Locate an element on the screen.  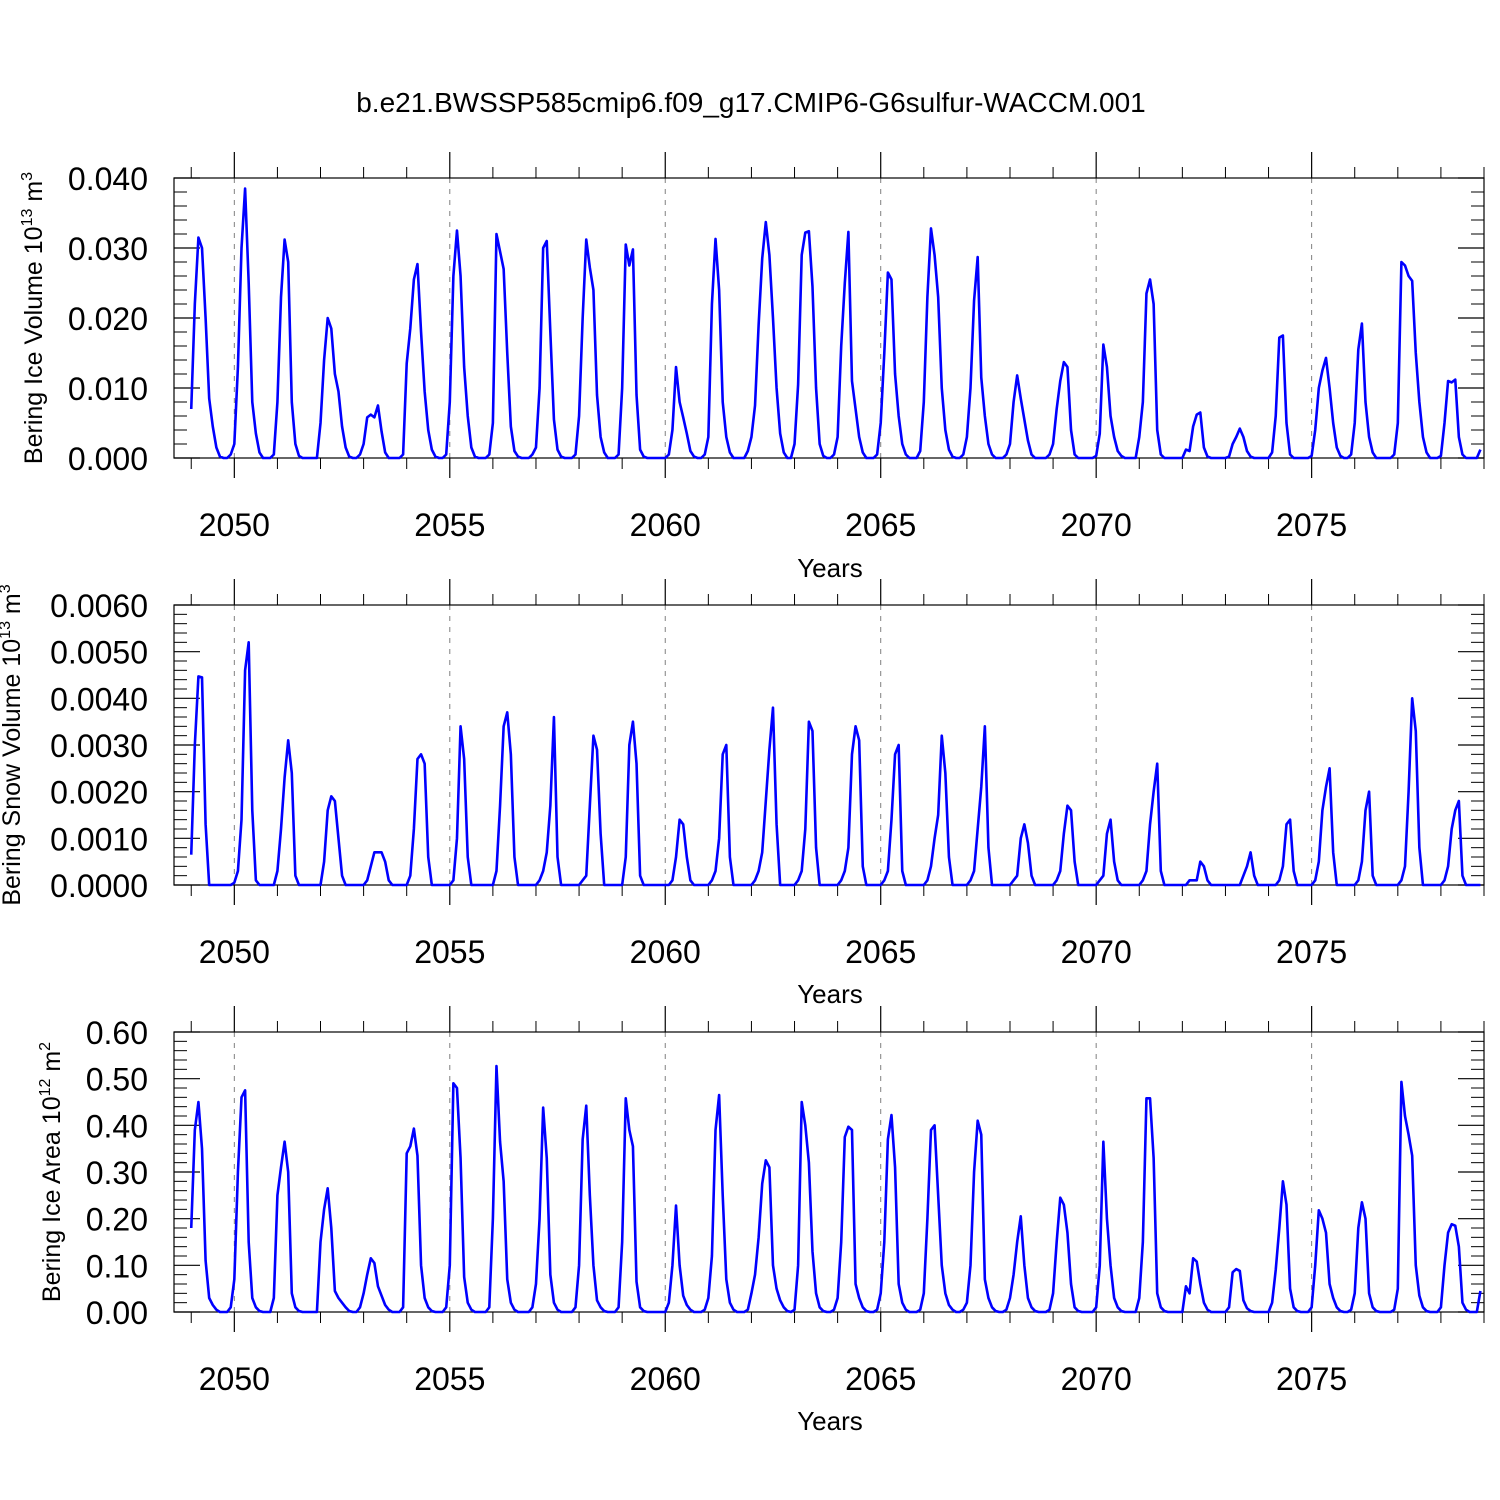
ice-area-xlabel: Years is located at coordinates (830, 1421).